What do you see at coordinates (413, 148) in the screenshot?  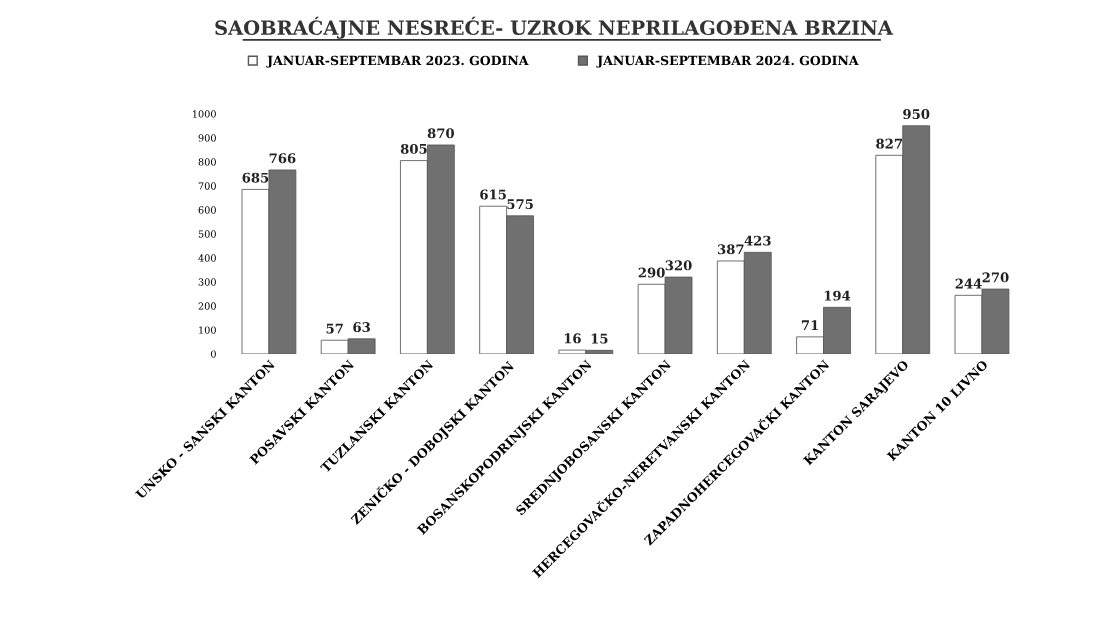 I see `data-label: 805` at bounding box center [413, 148].